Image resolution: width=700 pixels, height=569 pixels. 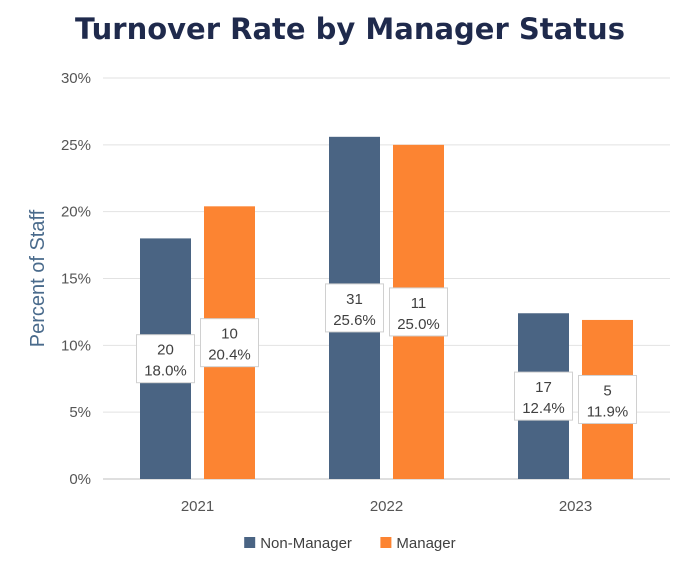 I want to click on x-tick-label: 2022, so click(x=386, y=506).